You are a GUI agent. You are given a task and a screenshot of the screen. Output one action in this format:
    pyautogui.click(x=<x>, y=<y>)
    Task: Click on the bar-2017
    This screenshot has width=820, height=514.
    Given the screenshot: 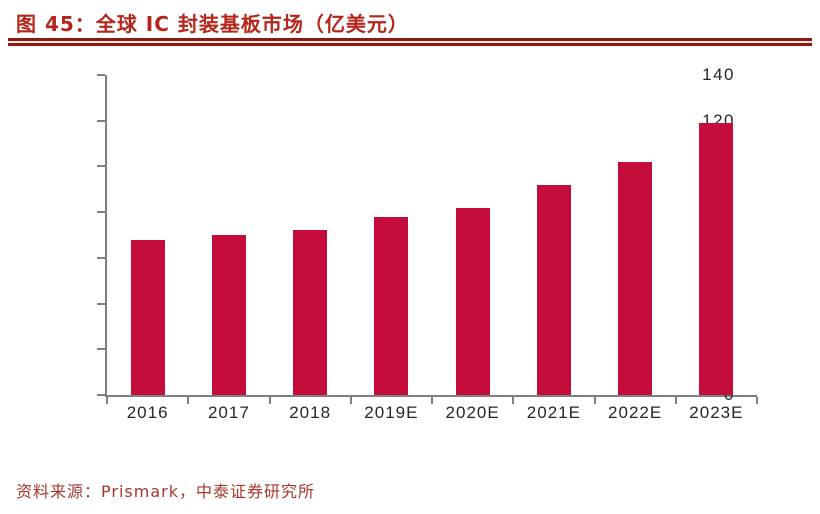 What is the action you would take?
    pyautogui.click(x=228, y=315)
    